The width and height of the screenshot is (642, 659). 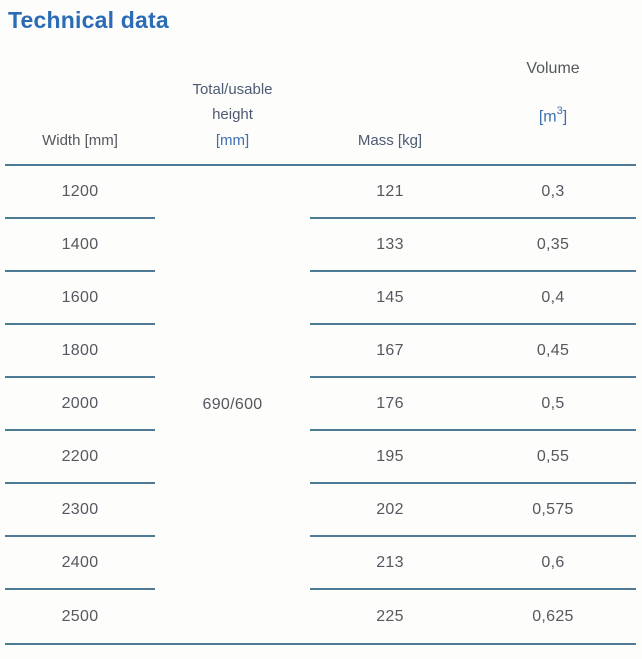 I want to click on volume-cell: 0,625, so click(x=553, y=616).